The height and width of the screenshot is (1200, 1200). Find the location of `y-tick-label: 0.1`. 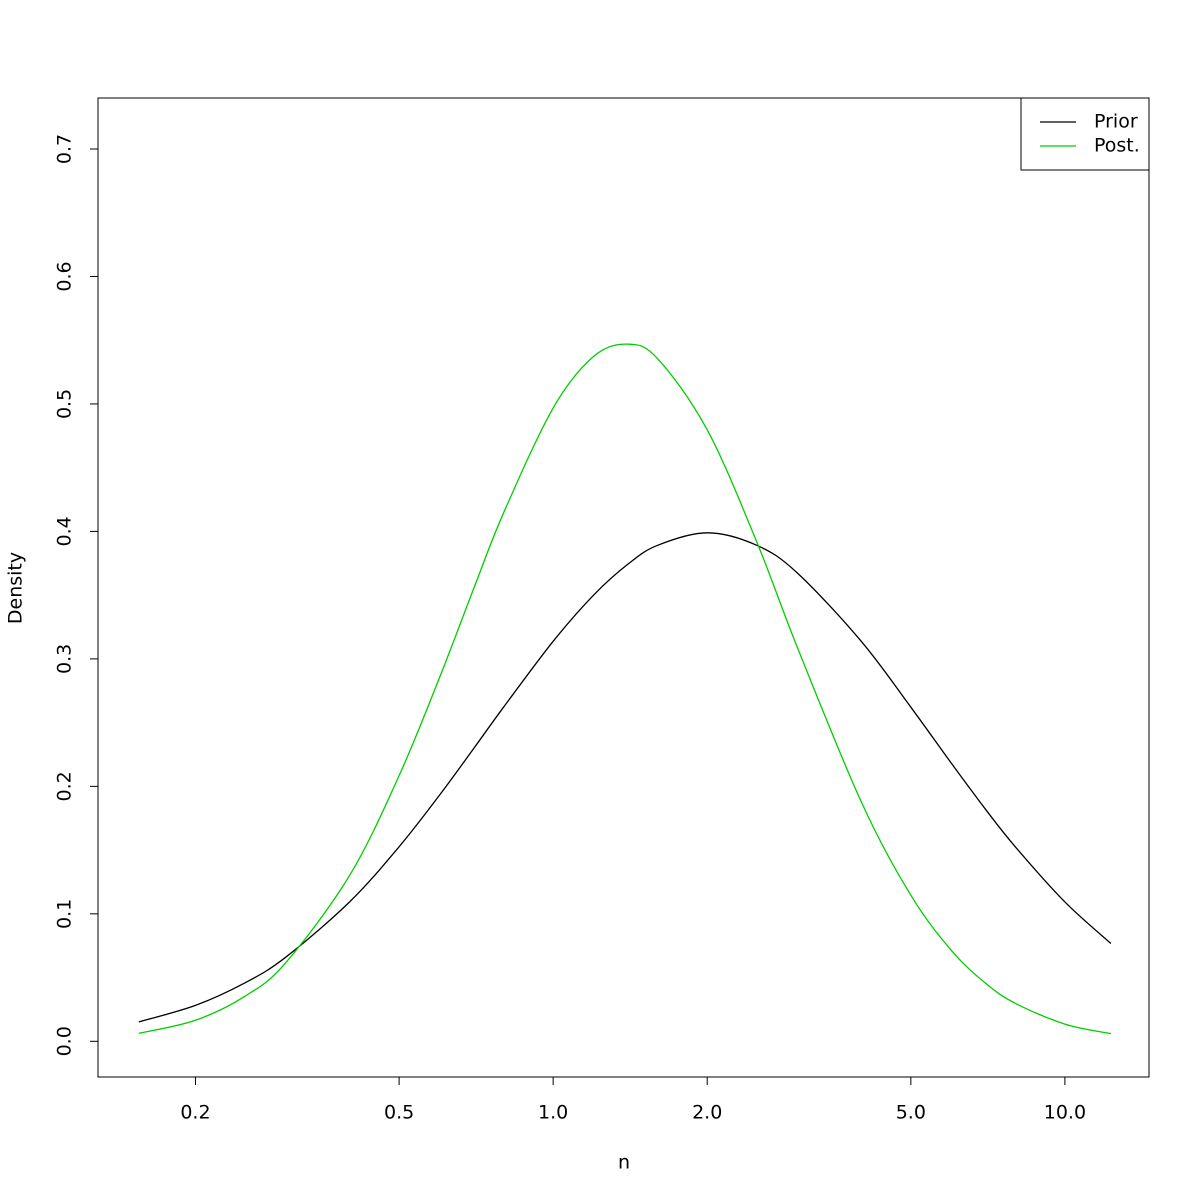

y-tick-label: 0.1 is located at coordinates (65, 914).